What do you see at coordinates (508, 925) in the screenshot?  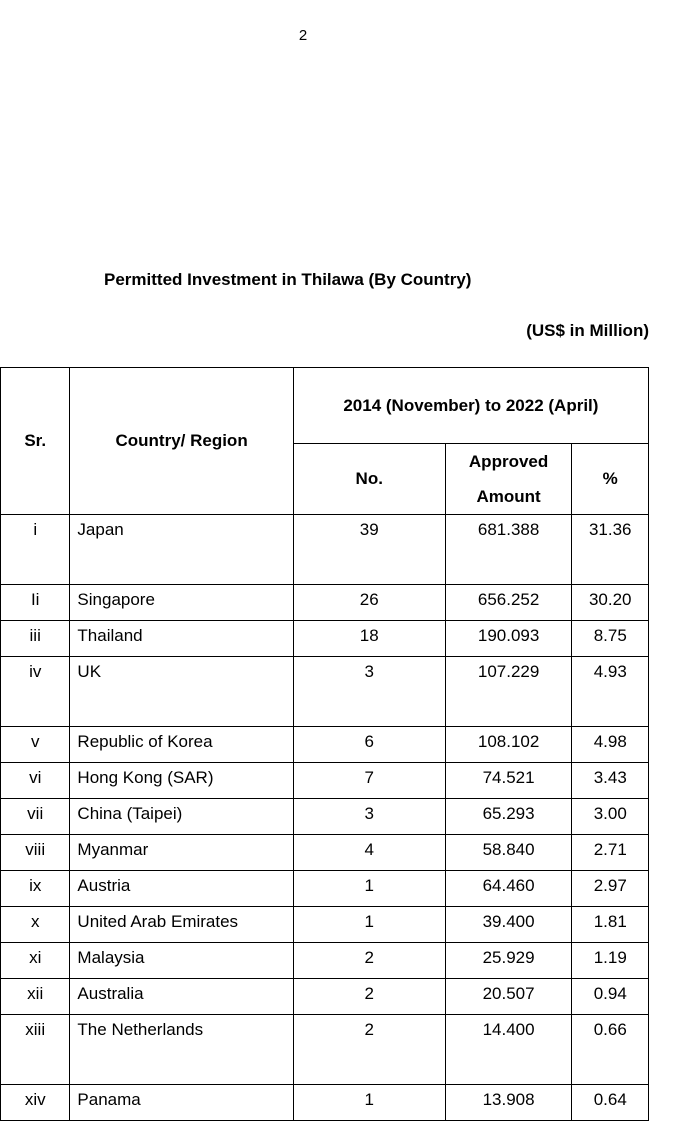 I see `row-amount: 39.400` at bounding box center [508, 925].